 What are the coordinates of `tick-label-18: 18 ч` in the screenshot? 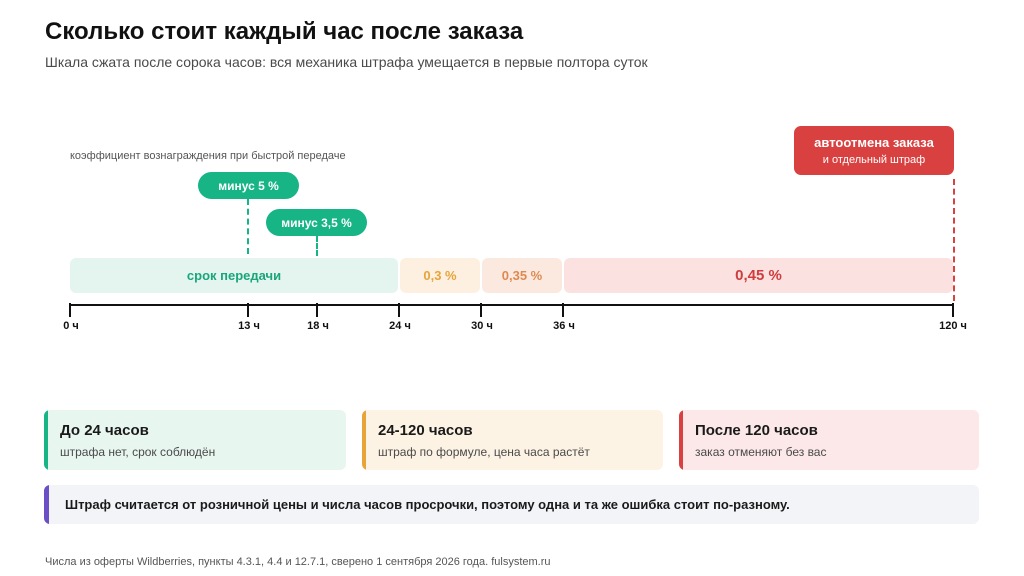 It's located at (318, 326).